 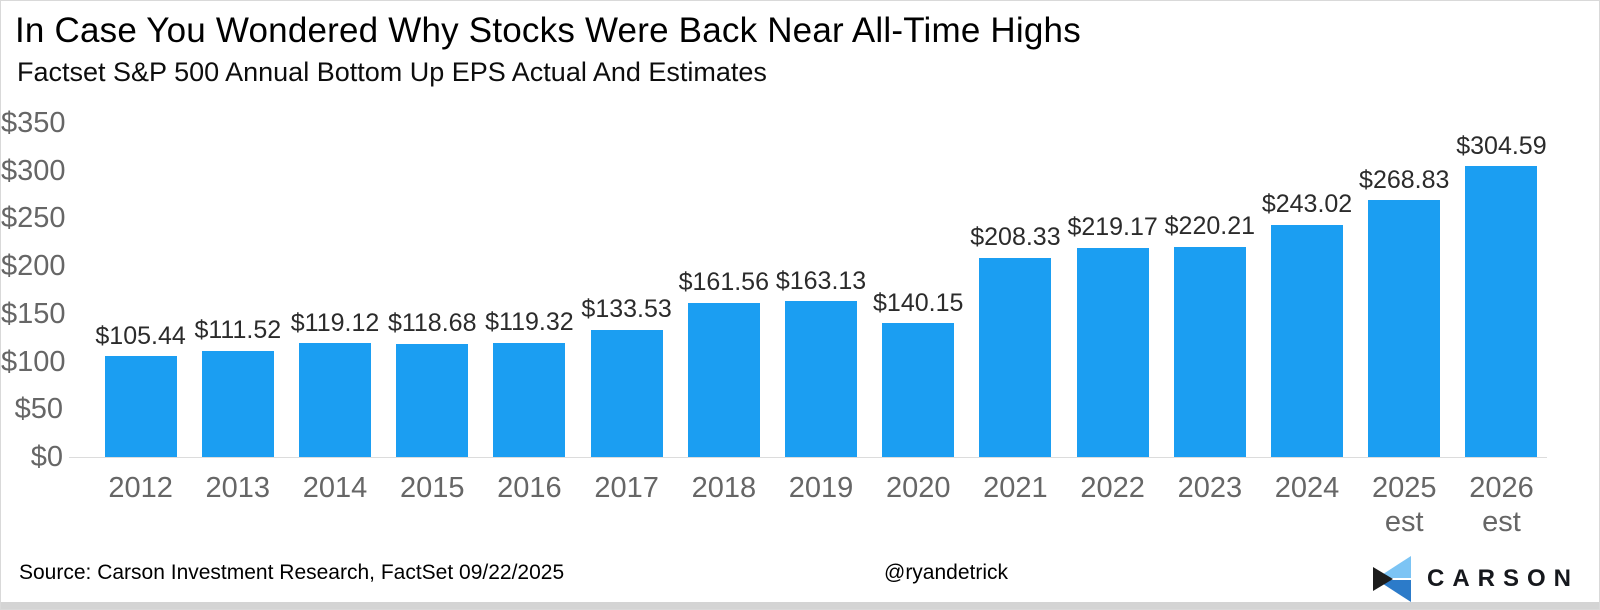 What do you see at coordinates (238, 488) in the screenshot?
I see `x-tick-label: 2013` at bounding box center [238, 488].